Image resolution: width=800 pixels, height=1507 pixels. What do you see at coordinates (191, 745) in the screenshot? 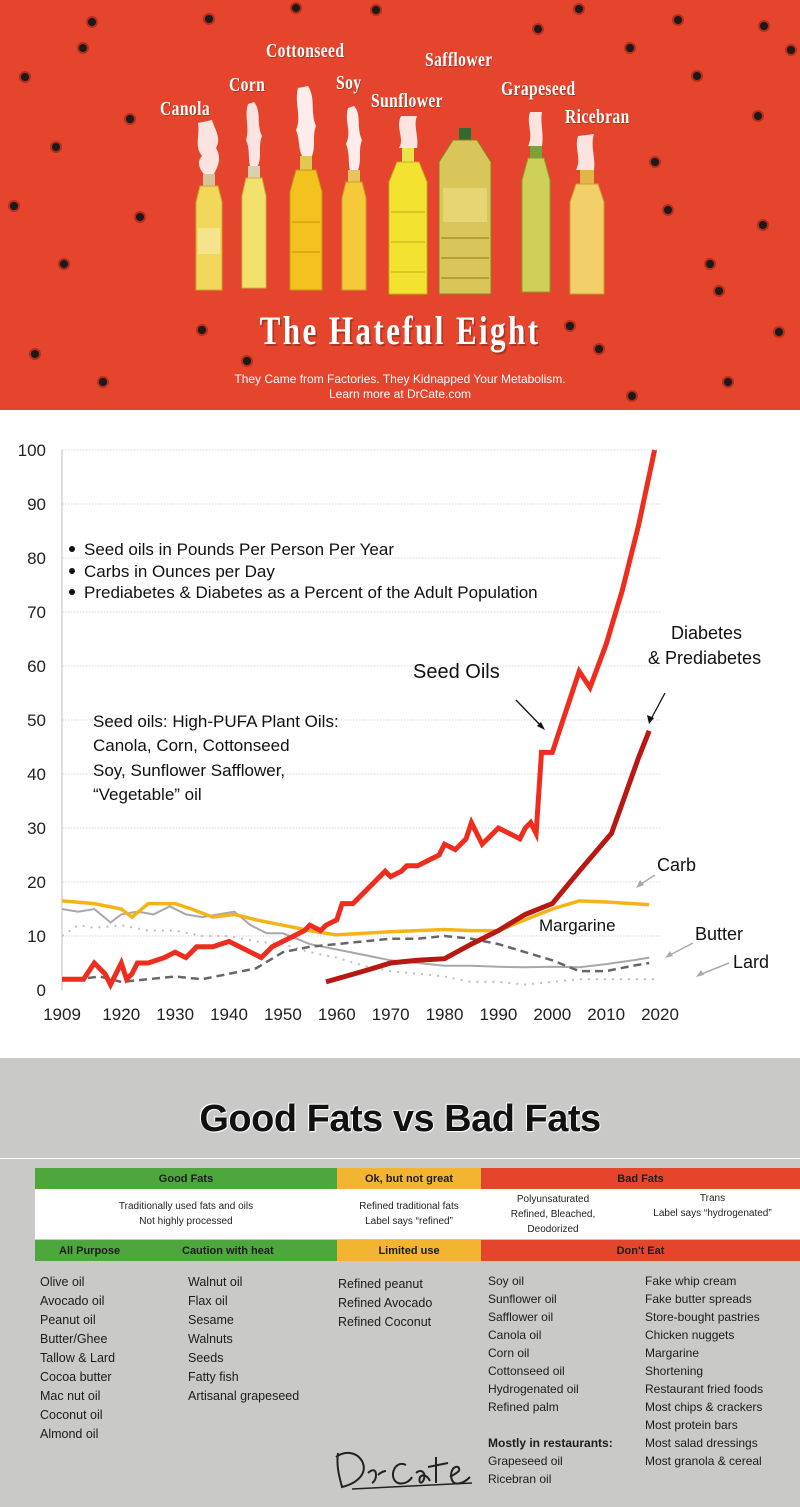
I see `note-line: Canola, Corn, Cottonseed` at bounding box center [191, 745].